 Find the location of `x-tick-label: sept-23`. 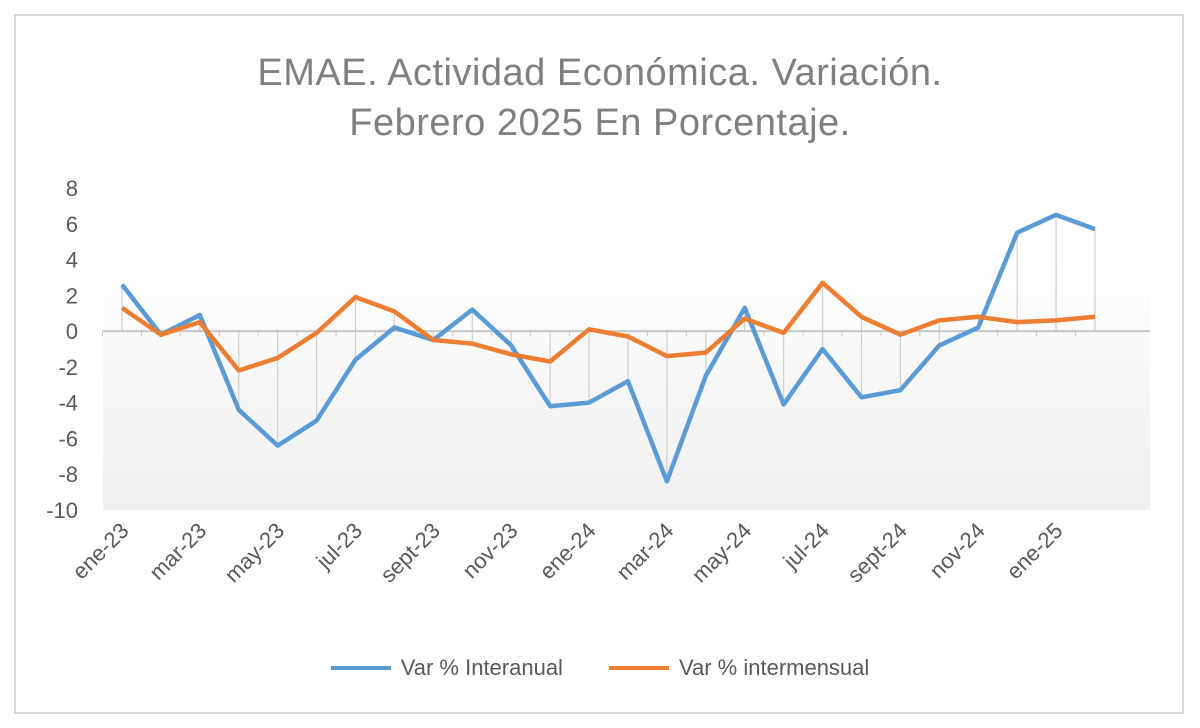

x-tick-label: sept-23 is located at coordinates (410, 553).